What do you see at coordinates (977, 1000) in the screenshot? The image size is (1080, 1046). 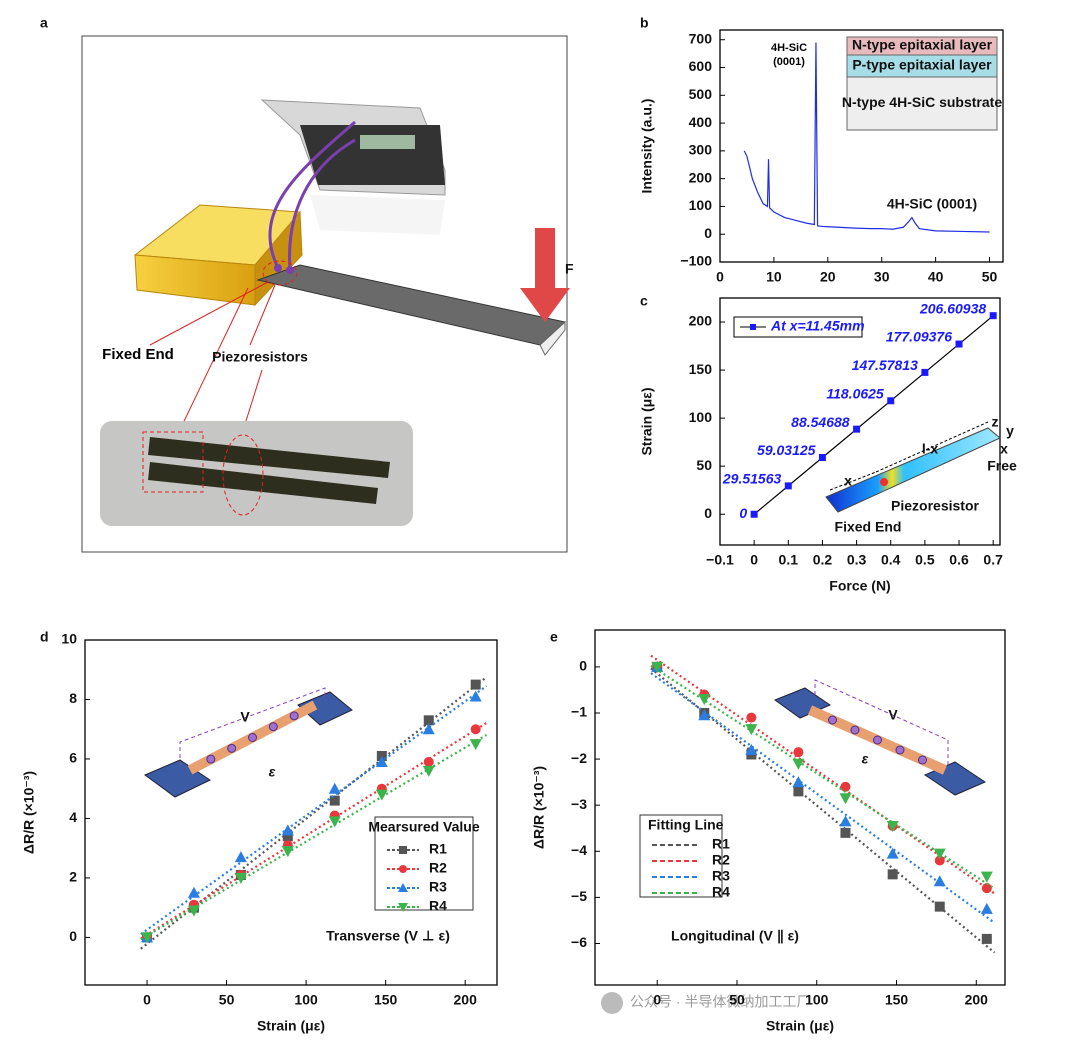 I see `x-tick-label: 200` at bounding box center [977, 1000].